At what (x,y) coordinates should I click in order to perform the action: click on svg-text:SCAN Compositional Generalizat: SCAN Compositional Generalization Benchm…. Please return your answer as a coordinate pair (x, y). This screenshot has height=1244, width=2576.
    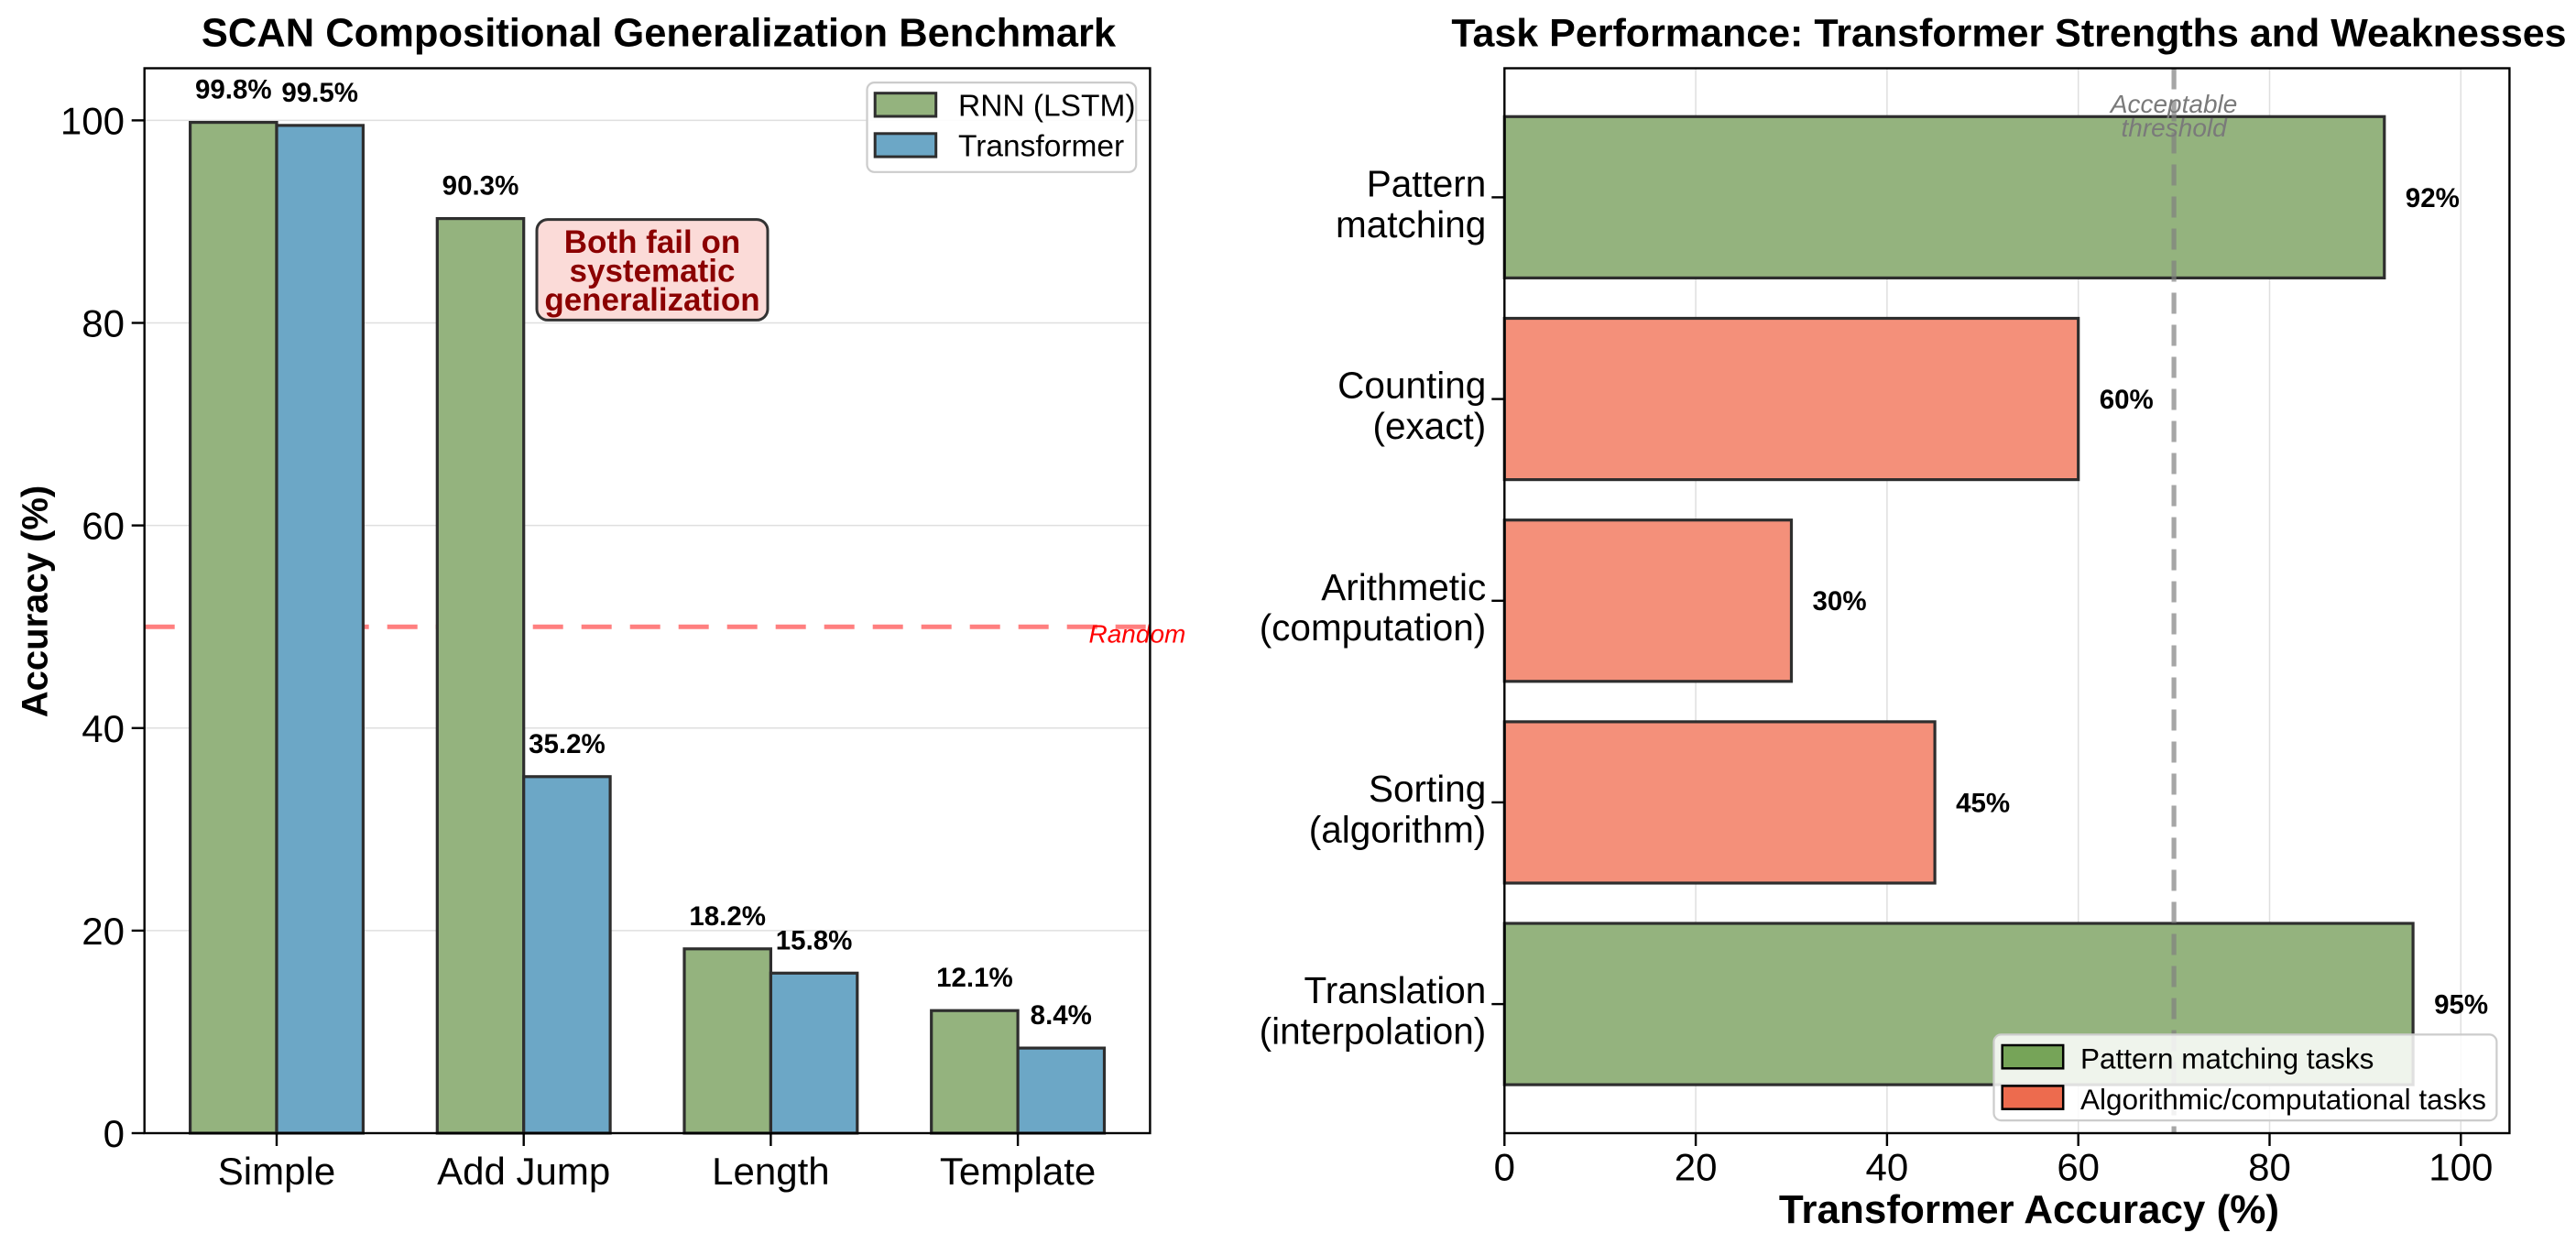
    Looking at the image, I should click on (660, 34).